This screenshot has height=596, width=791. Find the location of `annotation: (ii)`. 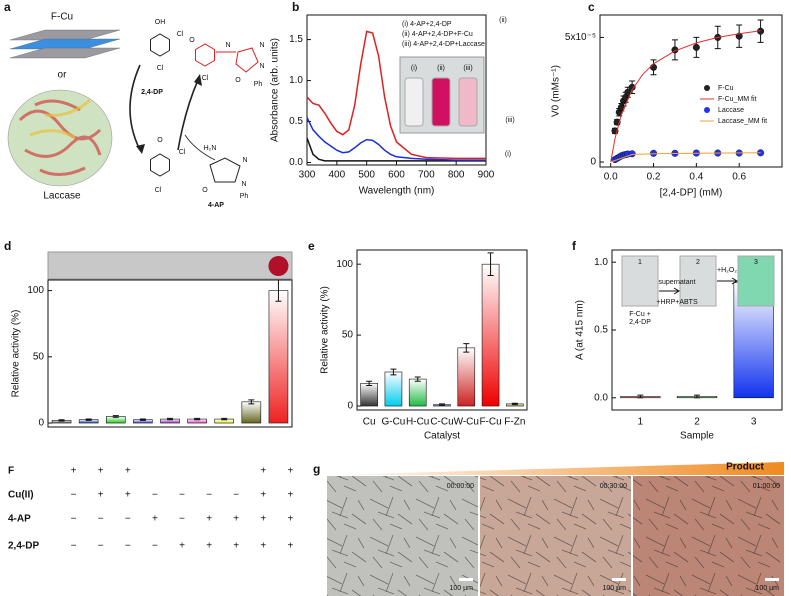

annotation: (ii) is located at coordinates (503, 20).